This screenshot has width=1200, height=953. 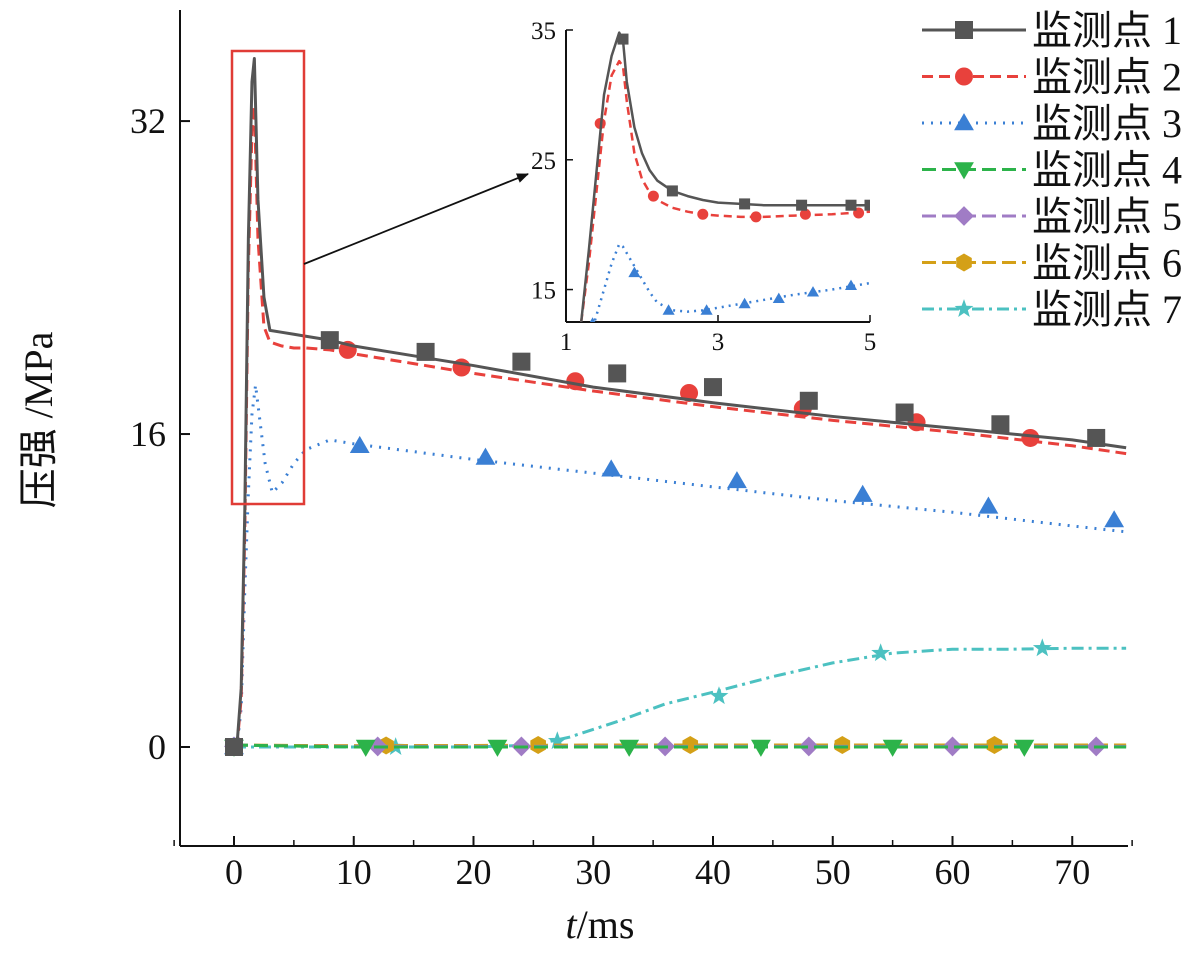 I want to click on inset-marker-监测点-3-1, so click(x=634, y=272).